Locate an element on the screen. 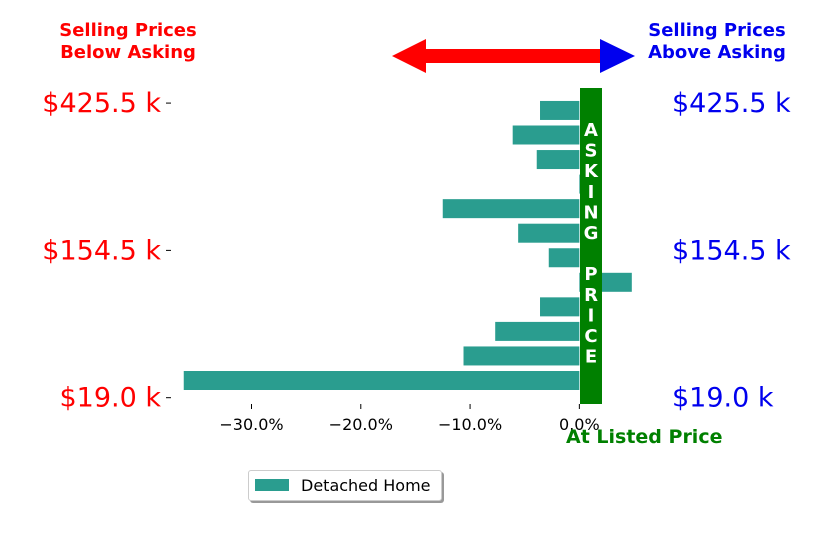  legend: Detached Home is located at coordinates (345, 485).